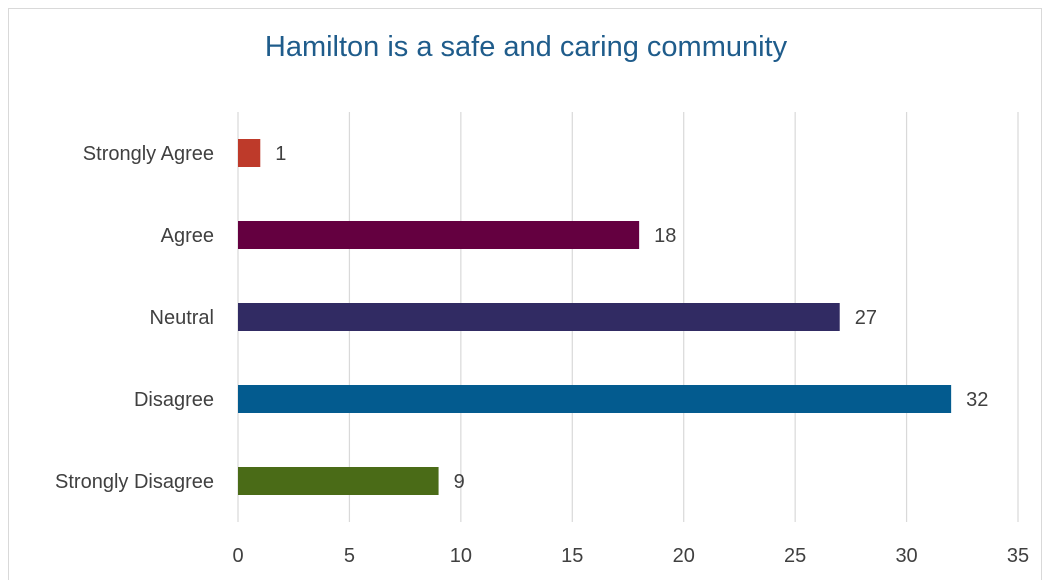 The width and height of the screenshot is (1052, 580). What do you see at coordinates (174, 400) in the screenshot?
I see `category-label-disagree: Disagree` at bounding box center [174, 400].